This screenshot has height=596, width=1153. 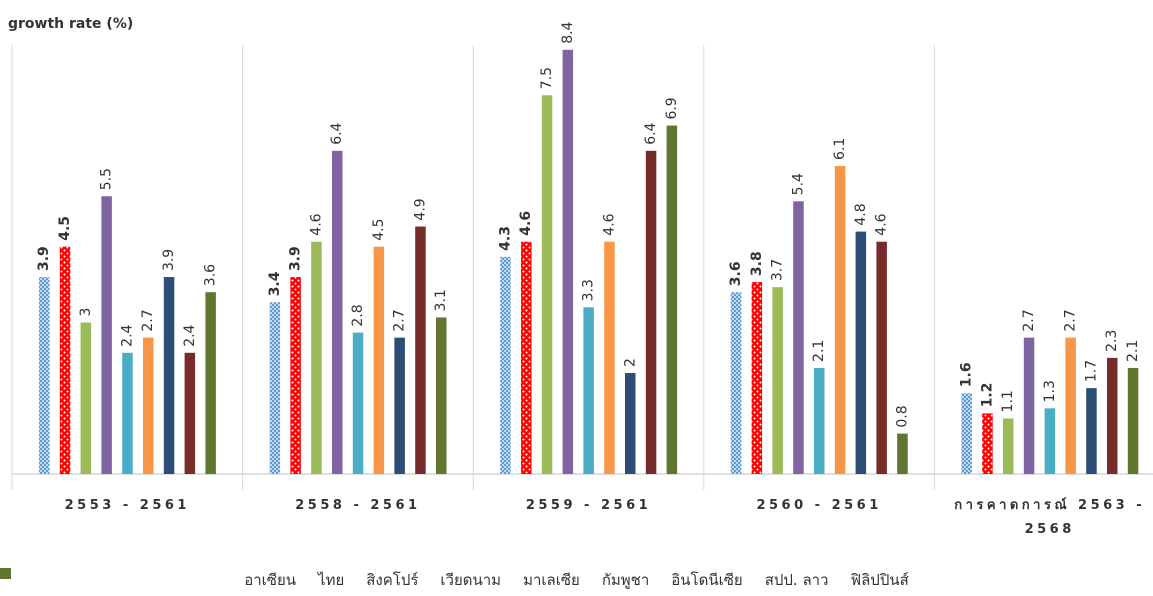 What do you see at coordinates (331, 580) in the screenshot?
I see `legend-label: ไทย` at bounding box center [331, 580].